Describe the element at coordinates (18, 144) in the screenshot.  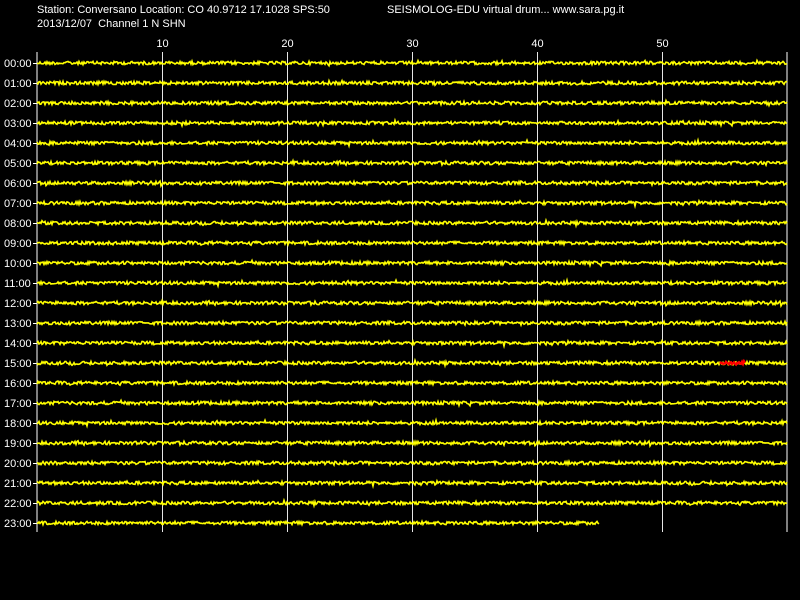
I see `row-label-0400: 04:00` at that location.